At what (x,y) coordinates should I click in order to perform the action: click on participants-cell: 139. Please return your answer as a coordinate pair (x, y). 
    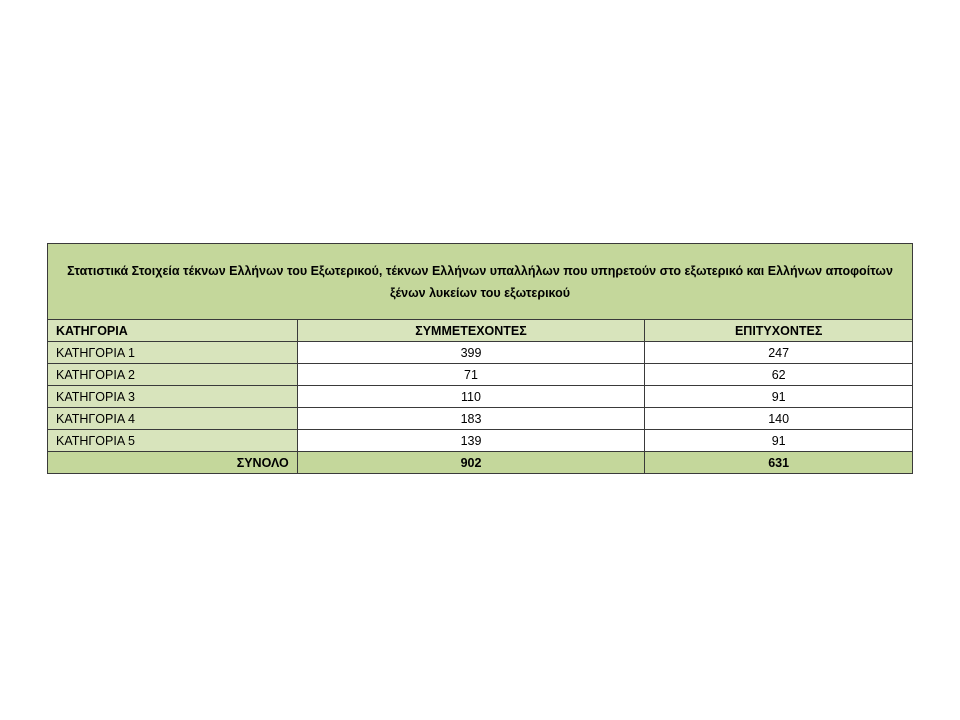
    Looking at the image, I should click on (471, 440).